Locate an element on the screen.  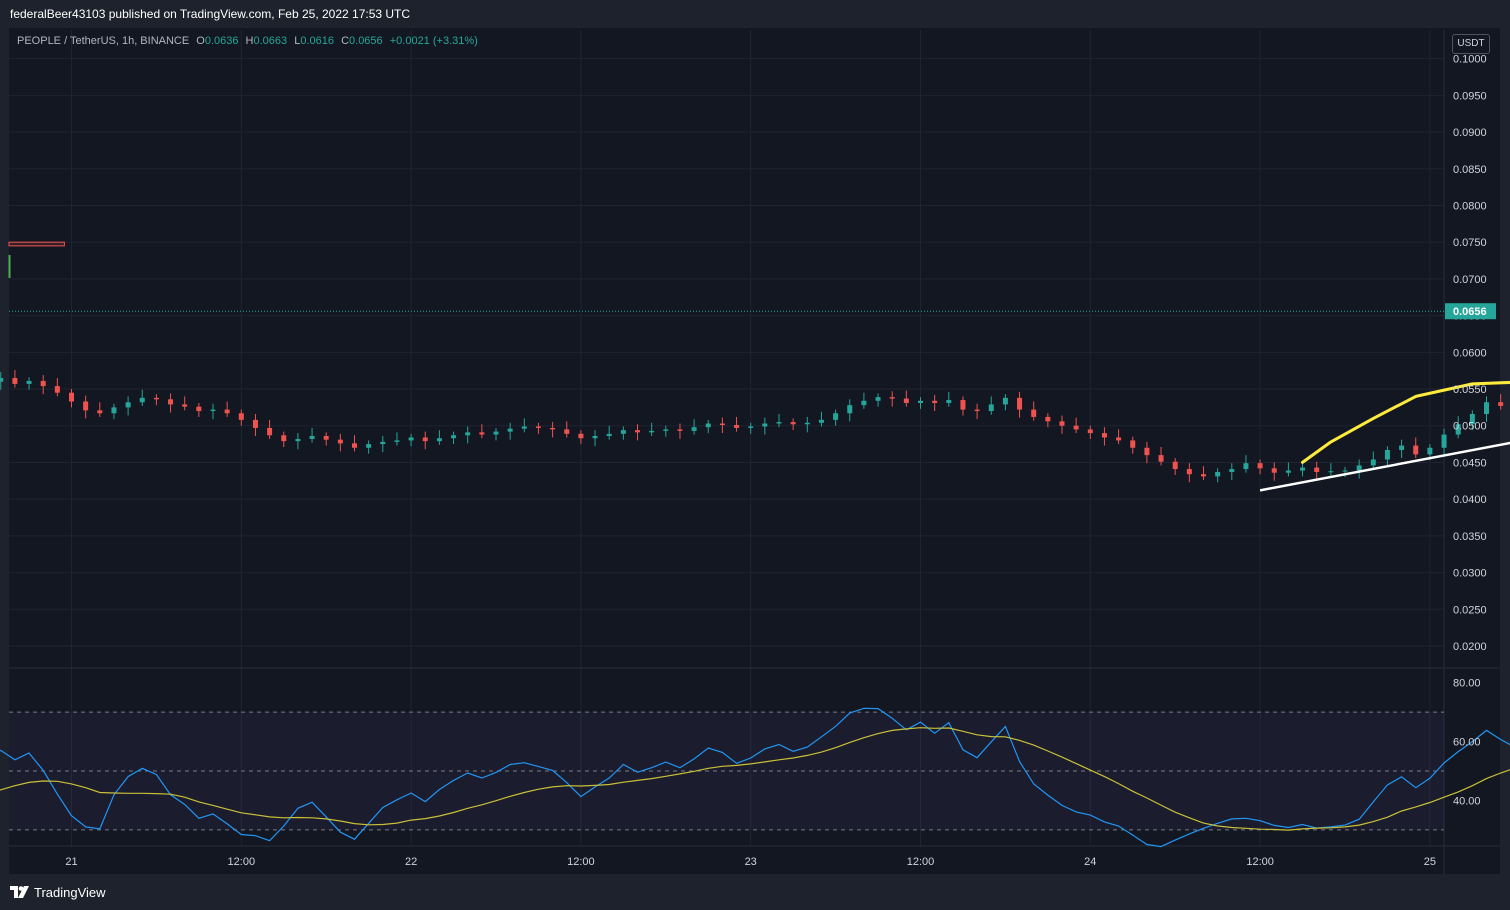
high-value: 0.0663 is located at coordinates (270, 41).